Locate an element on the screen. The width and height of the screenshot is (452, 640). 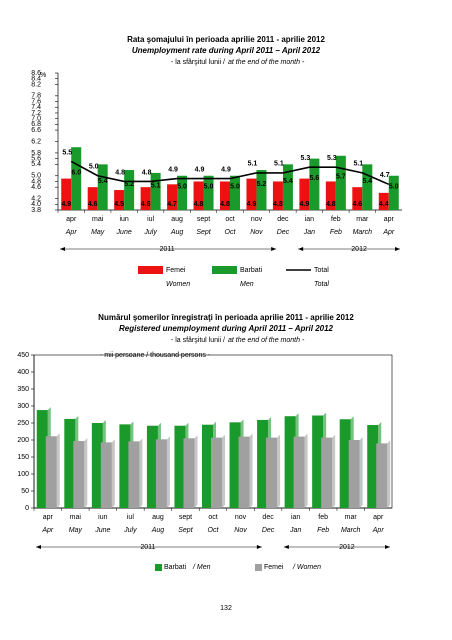
x-tick-label: sept is located at coordinates (203, 219).